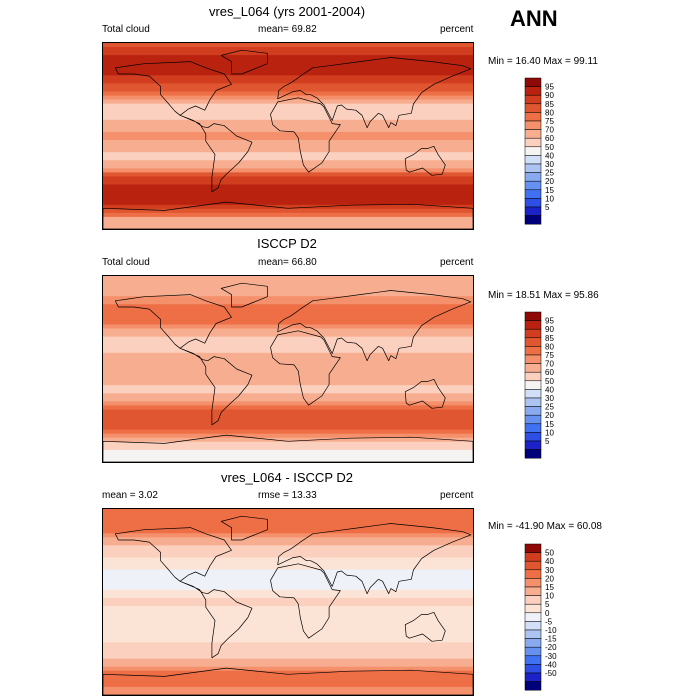 The width and height of the screenshot is (700, 700). Describe the element at coordinates (126, 262) in the screenshot. I see `panel-2-left-label: Total cloud` at that location.